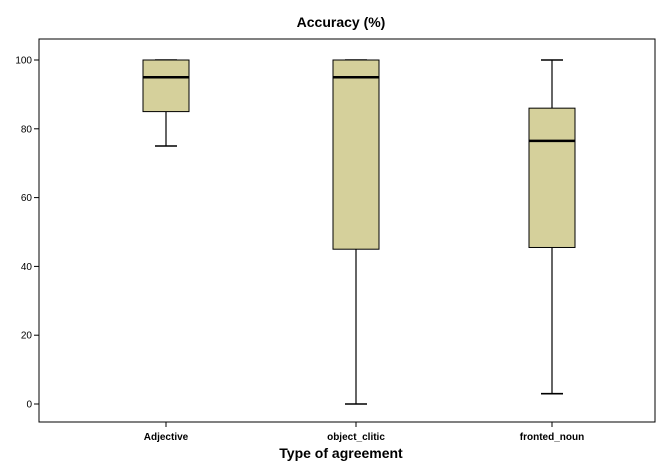 The width and height of the screenshot is (659, 461). Describe the element at coordinates (356, 437) in the screenshot. I see `x-tick-label-object_clitic: object_clitic` at that location.